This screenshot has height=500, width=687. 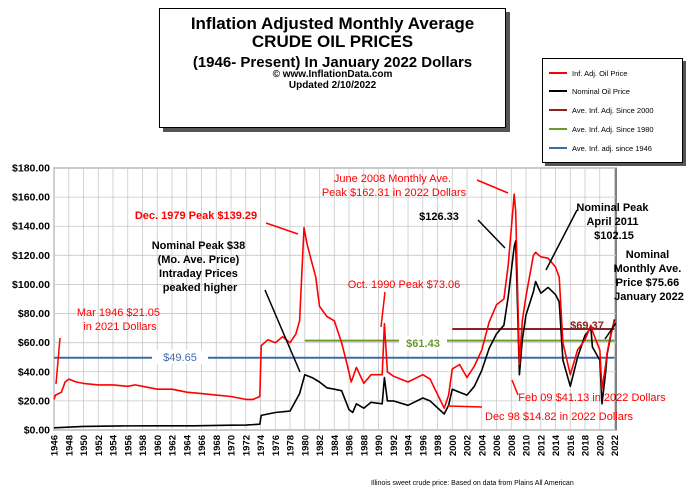 I want to click on legend-item-nominal: Nominal Oil Price, so click(x=589, y=91).